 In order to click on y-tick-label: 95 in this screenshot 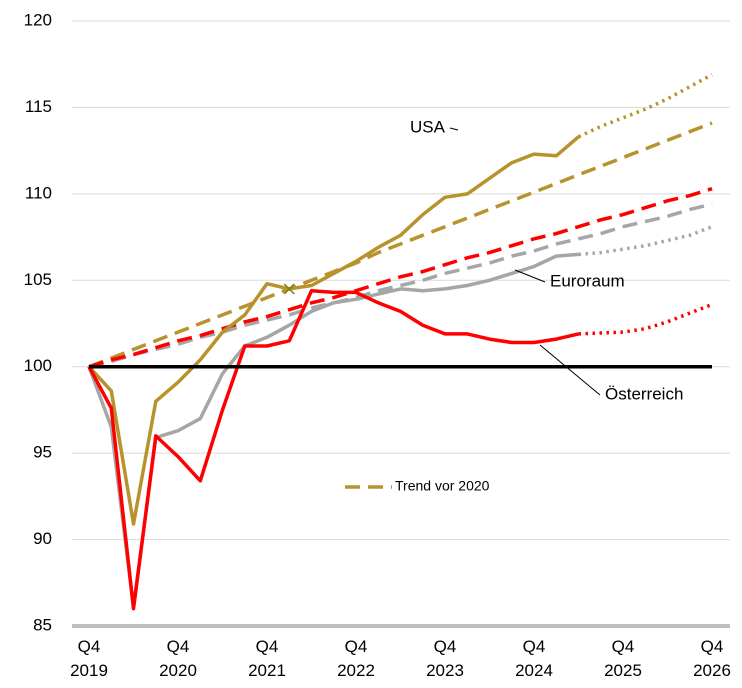, I will do `click(42, 452)`.